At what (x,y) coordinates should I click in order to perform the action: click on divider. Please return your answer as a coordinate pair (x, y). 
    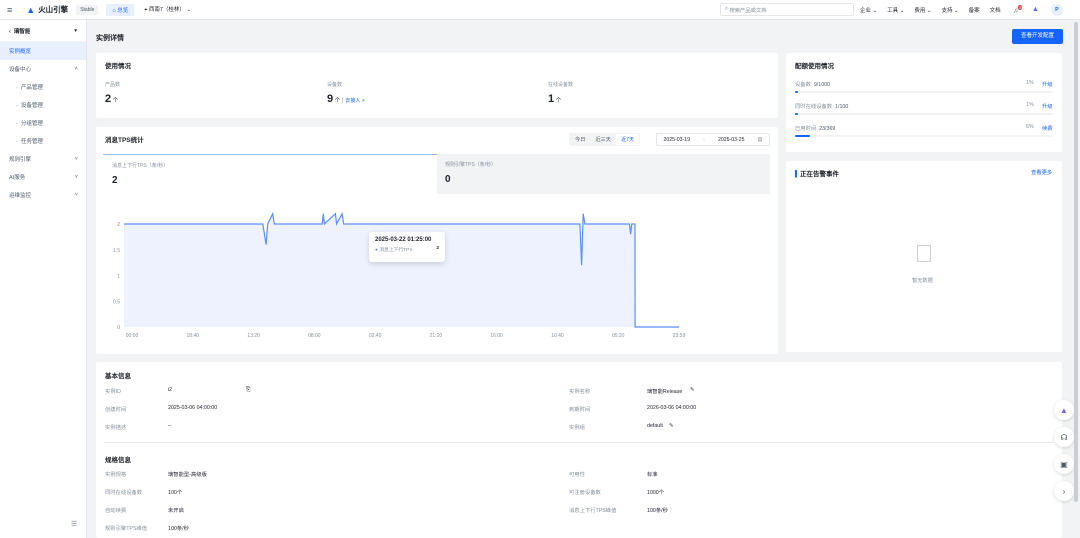
    Looking at the image, I should click on (579, 442).